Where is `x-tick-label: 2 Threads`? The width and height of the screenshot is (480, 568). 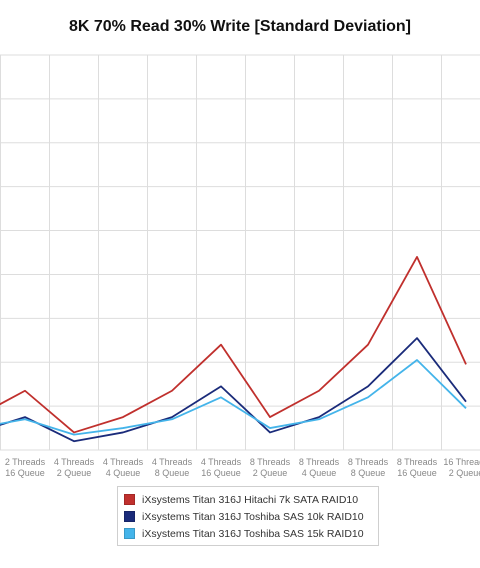 x-tick-label: 2 Threads is located at coordinates (25, 462).